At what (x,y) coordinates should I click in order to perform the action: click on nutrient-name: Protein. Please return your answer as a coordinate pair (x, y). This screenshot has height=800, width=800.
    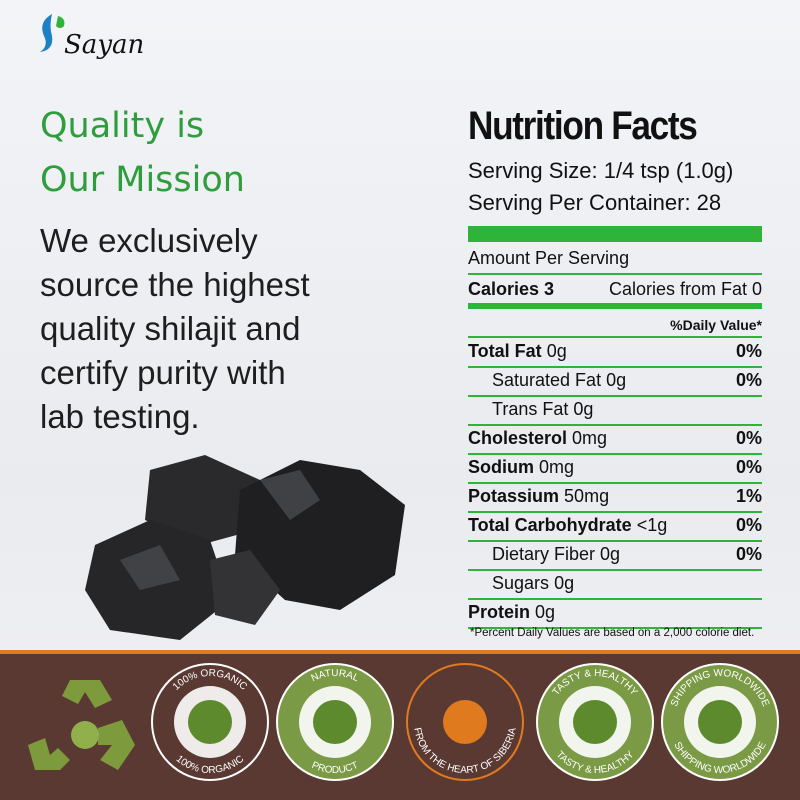
    Looking at the image, I should click on (499, 612).